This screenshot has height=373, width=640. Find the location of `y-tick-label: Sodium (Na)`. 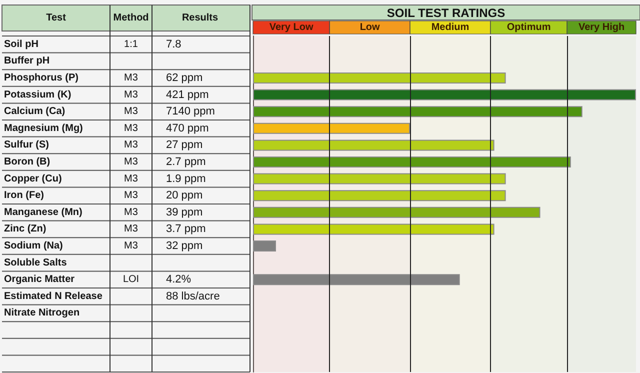

y-tick-label: Sodium (Na) is located at coordinates (33, 246).